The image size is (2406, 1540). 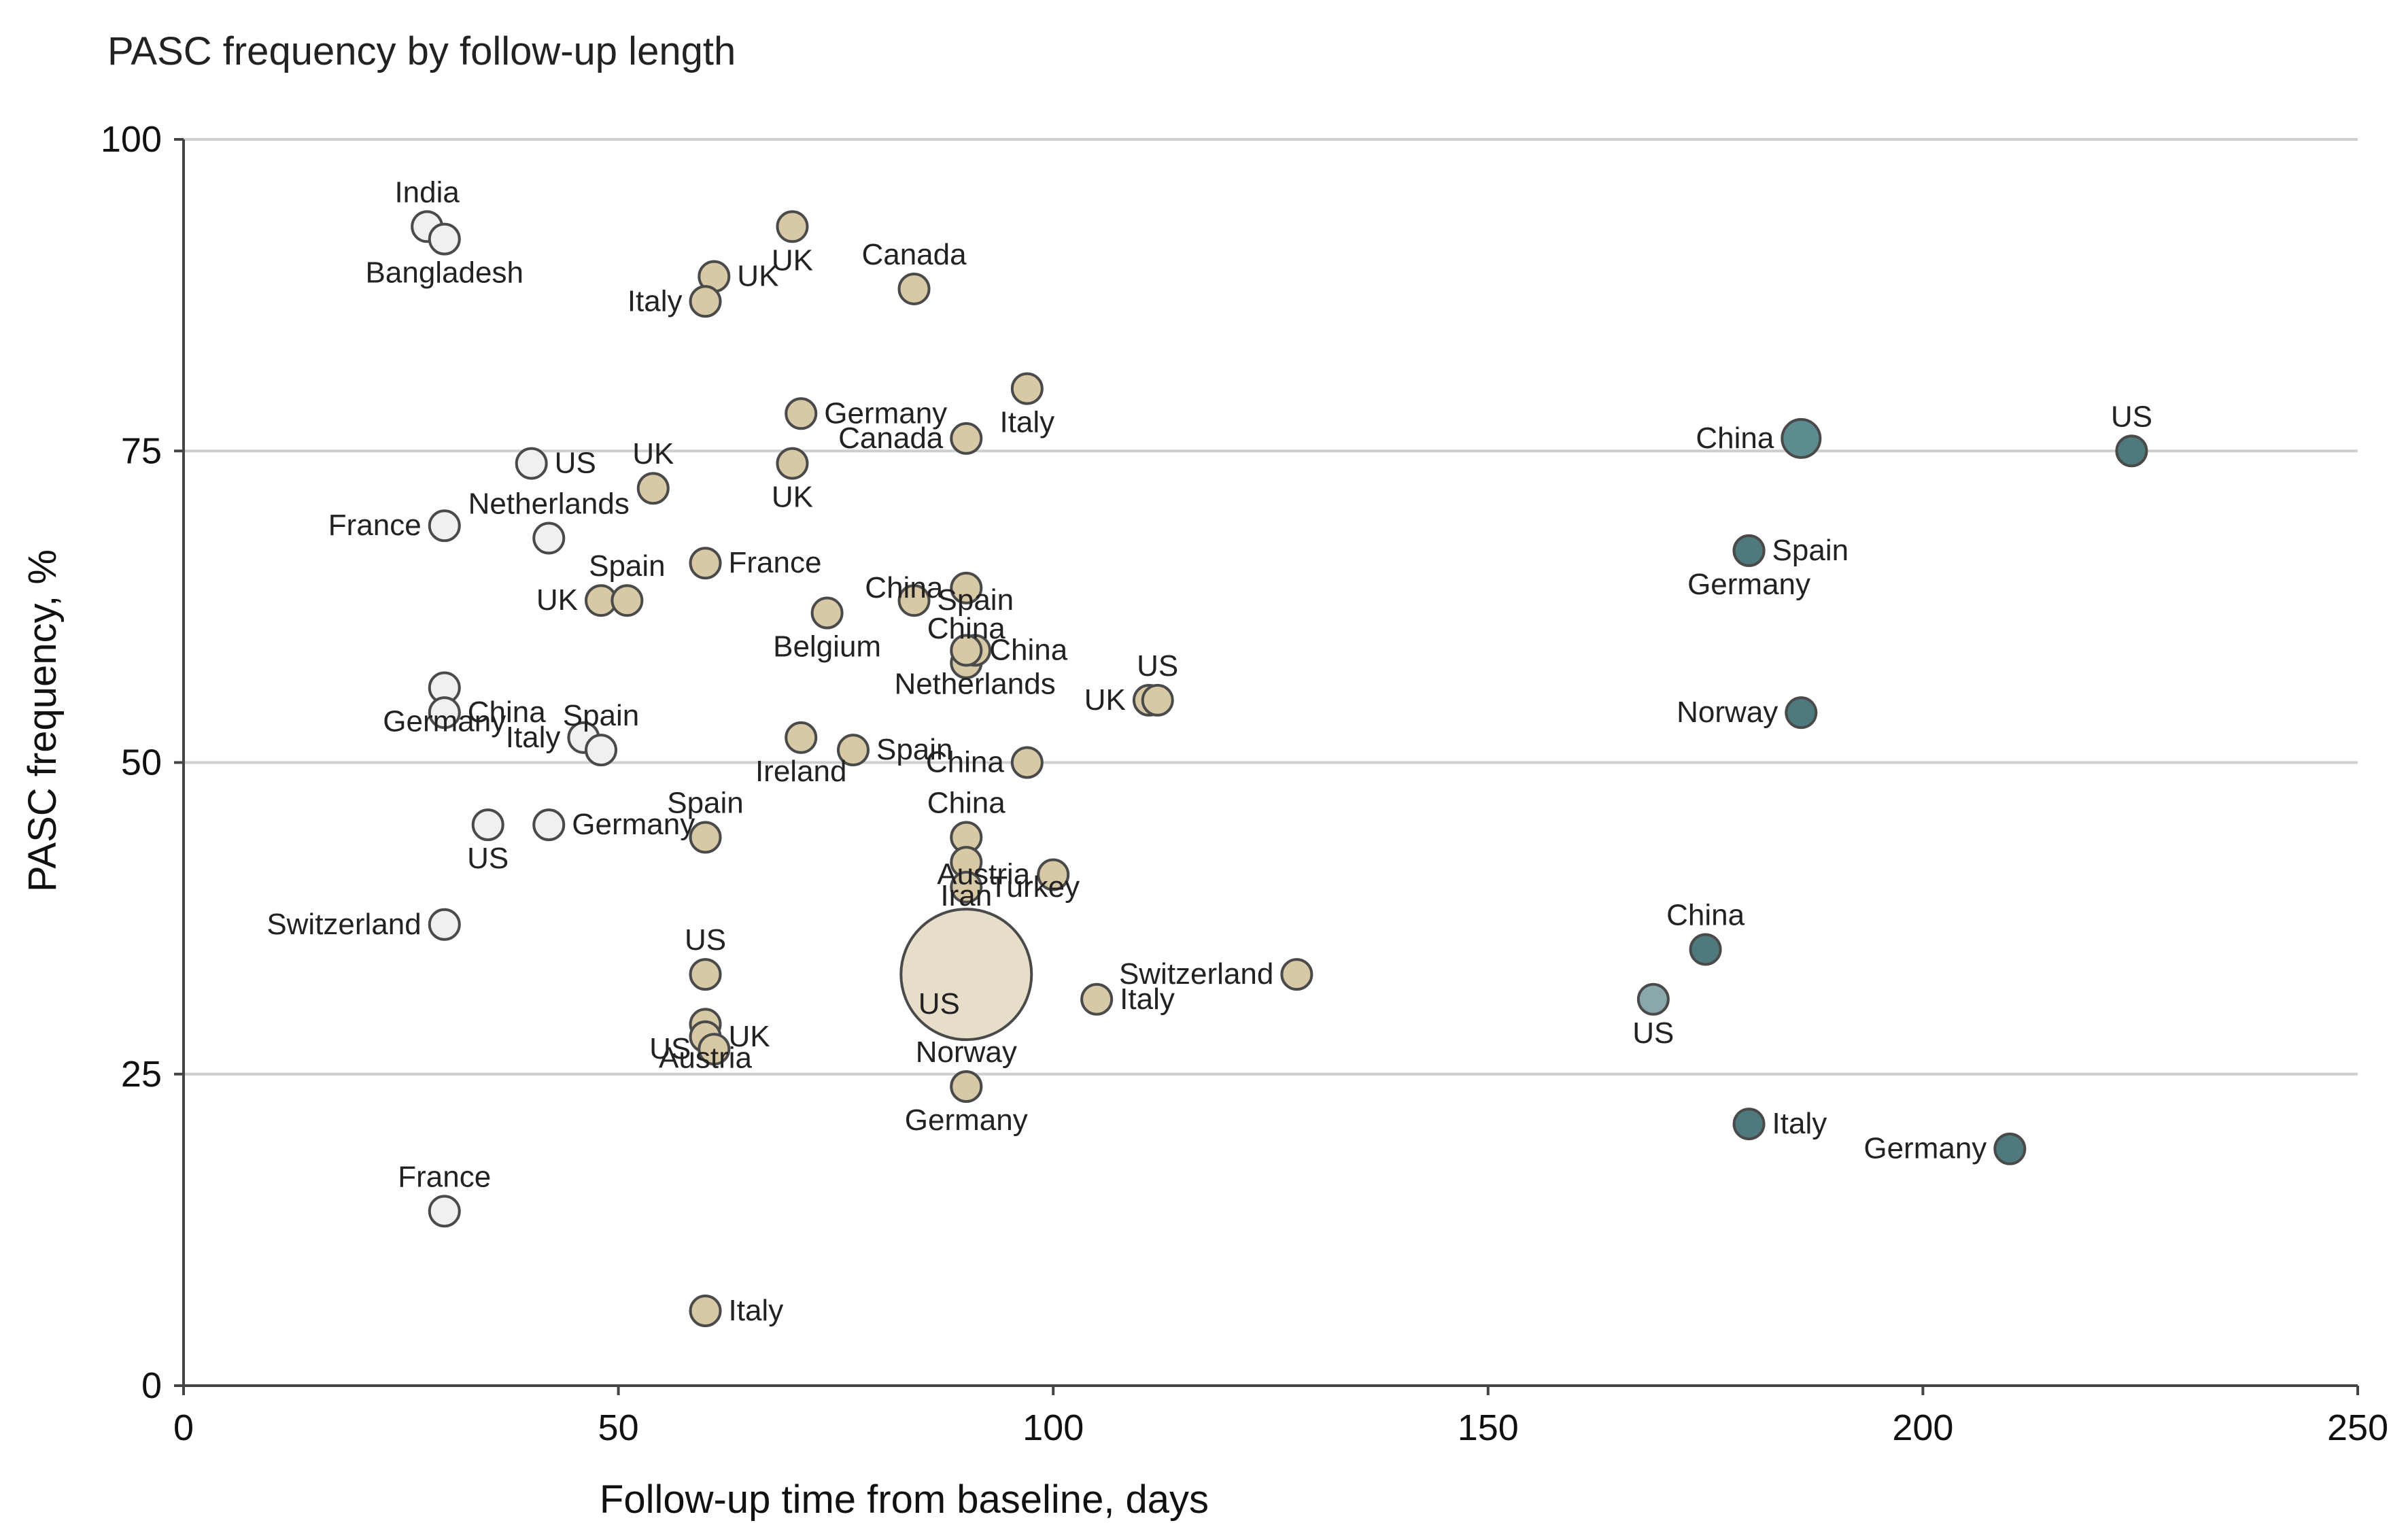 I want to click on x-tick-label: 100, so click(x=1053, y=1427).